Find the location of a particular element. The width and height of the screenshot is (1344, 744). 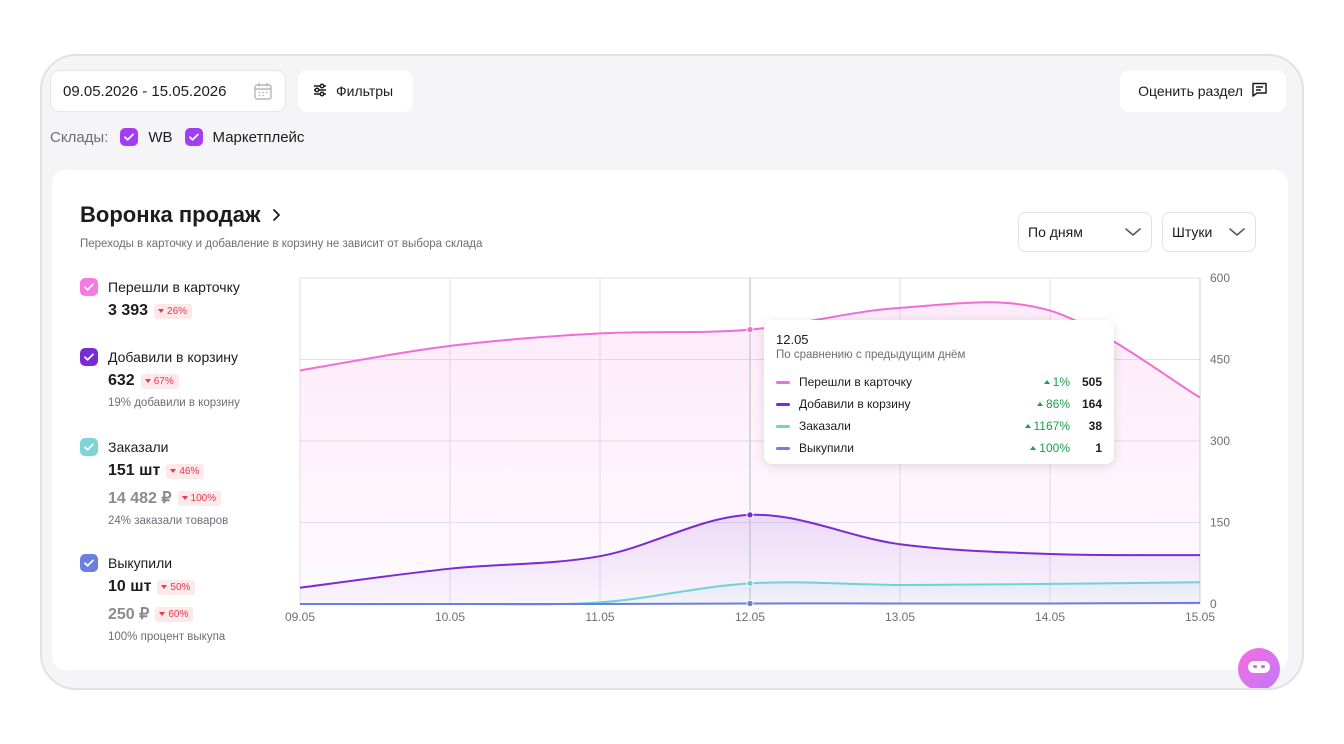

warehouse-filter: Склады: WB Маркетплейс is located at coordinates (177, 137).